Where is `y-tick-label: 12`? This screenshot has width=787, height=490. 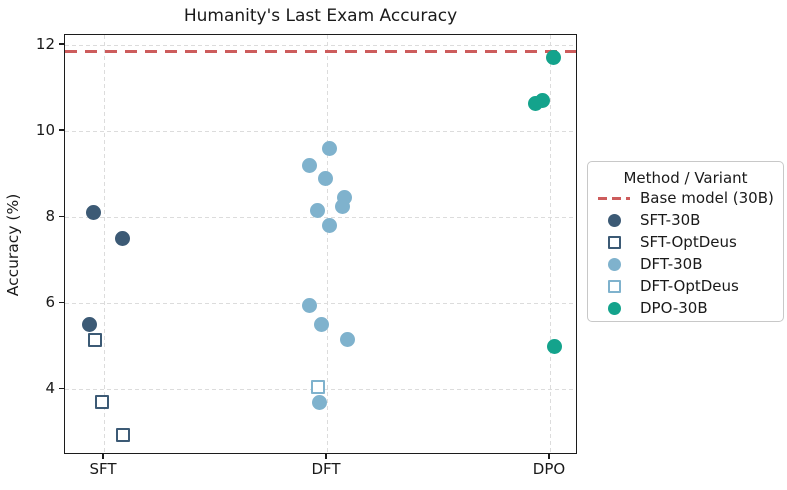 y-tick-label: 12 is located at coordinates (45, 43).